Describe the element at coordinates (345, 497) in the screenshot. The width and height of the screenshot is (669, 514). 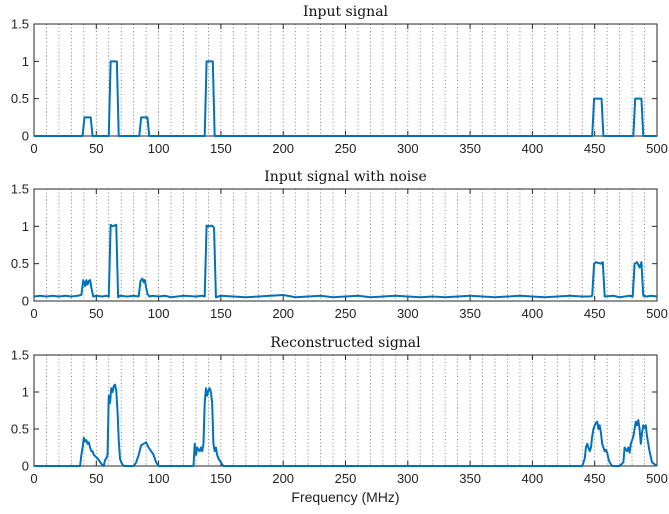
I see `x-axis-label: Frequency (MHz)` at that location.